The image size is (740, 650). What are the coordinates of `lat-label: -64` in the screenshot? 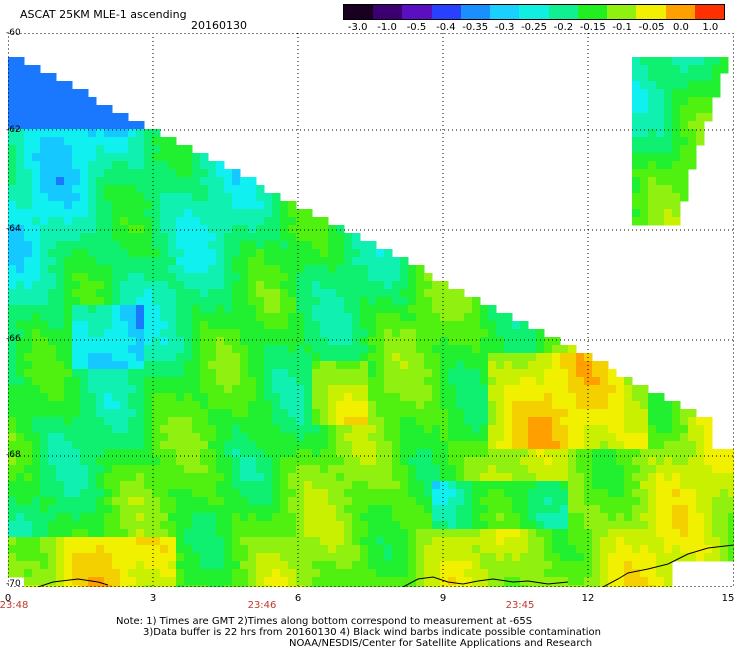 It's located at (13, 229).